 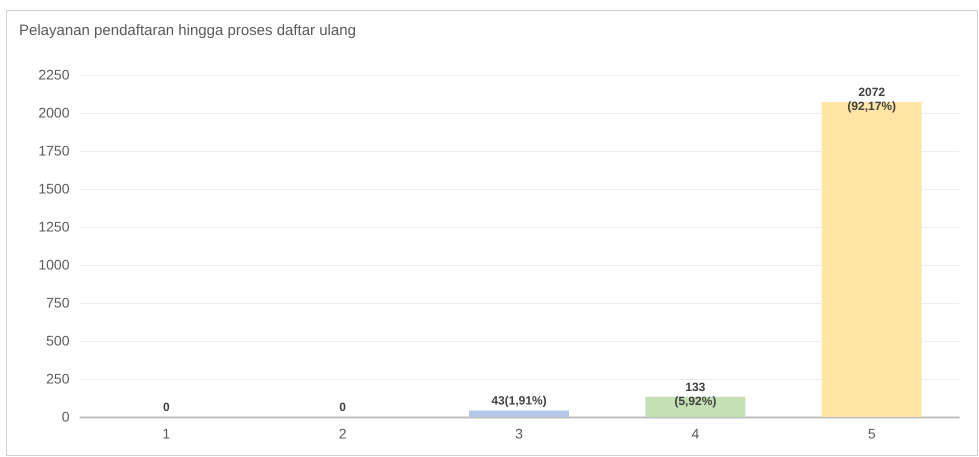 I want to click on x-tick-label: 1, so click(x=166, y=434).